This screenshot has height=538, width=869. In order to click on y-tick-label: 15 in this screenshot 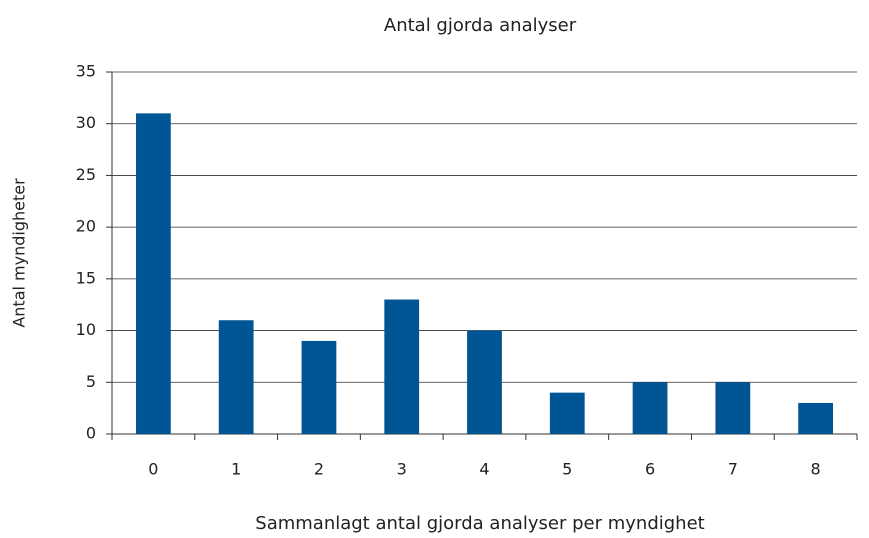, I will do `click(86, 277)`.